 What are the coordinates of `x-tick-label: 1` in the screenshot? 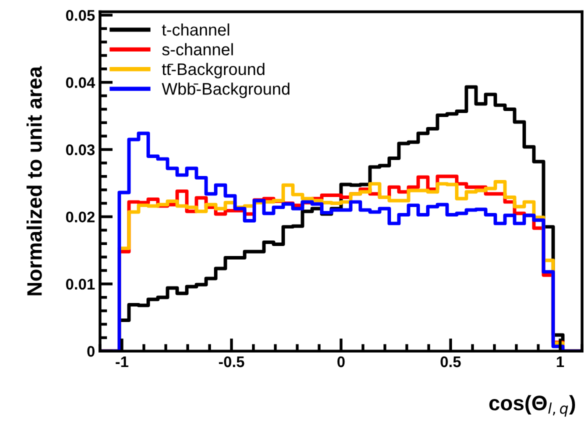 It's located at (560, 362).